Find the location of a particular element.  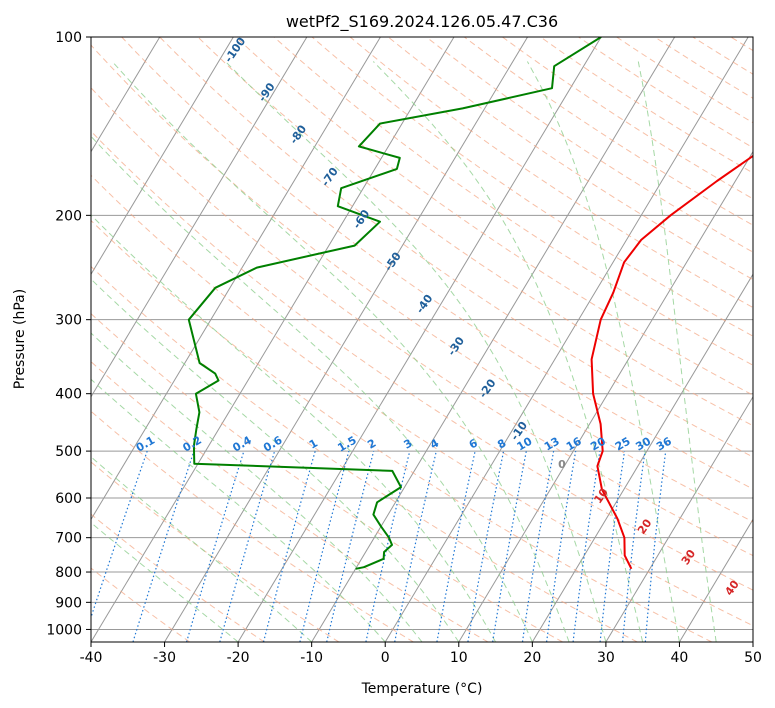

chart-title: wetPf2_S169.2024.126.05.47.C36 is located at coordinates (422, 22).